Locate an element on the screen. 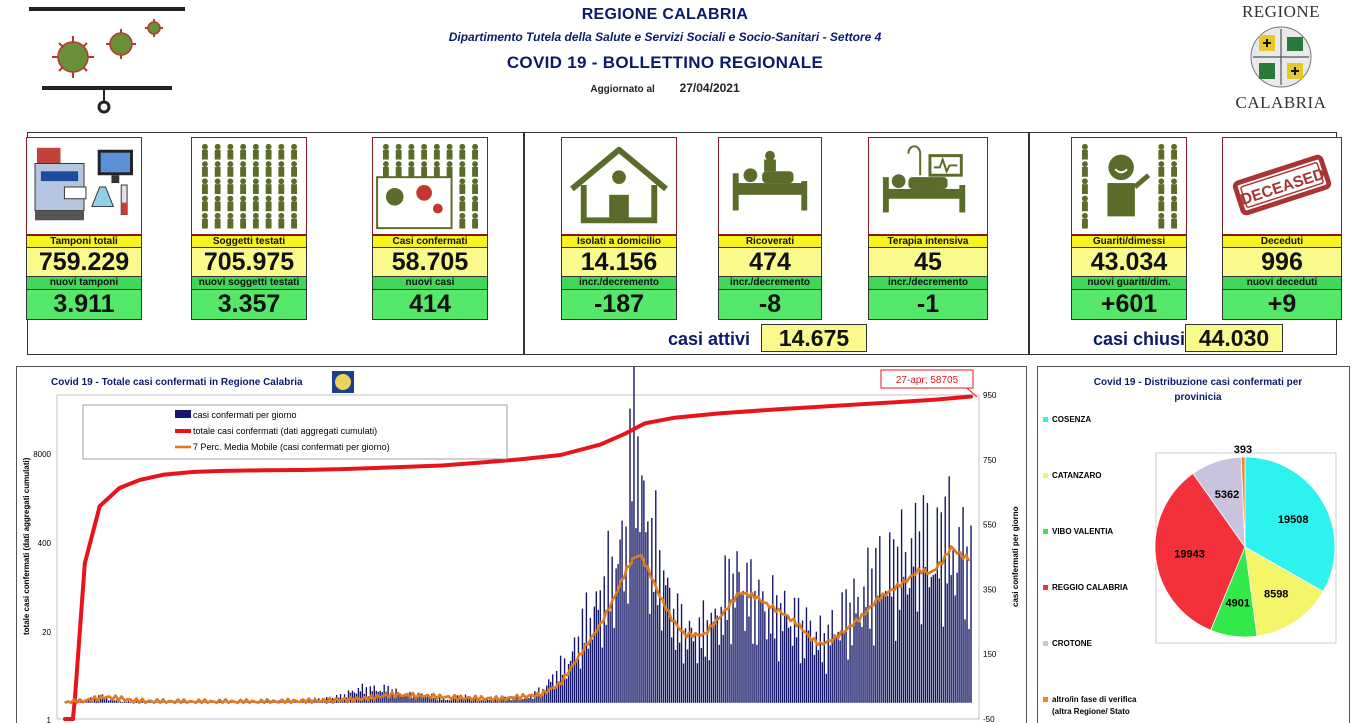 This screenshot has width=1364, height=723. legend-item: CATANZARO is located at coordinates (1076, 475).